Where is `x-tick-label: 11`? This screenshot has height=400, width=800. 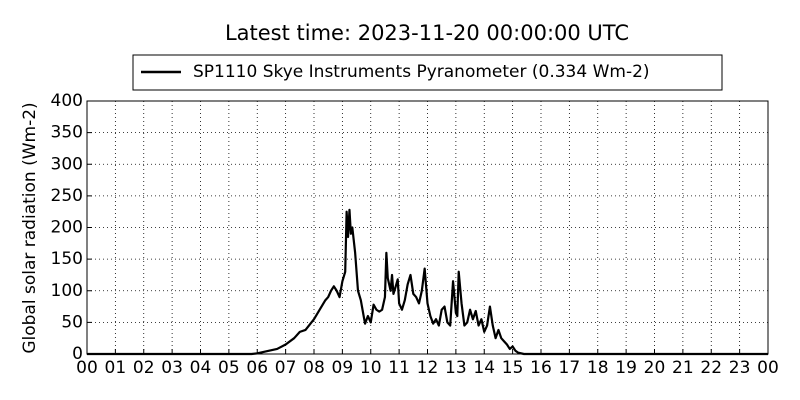 x-tick-label: 11 is located at coordinates (399, 368).